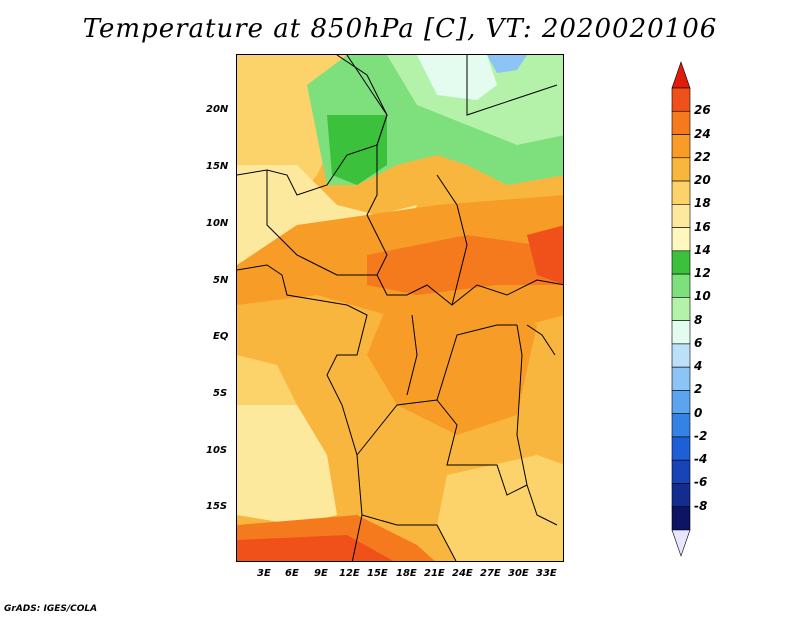  I want to click on lon-label-18e: 18E, so click(406, 573).